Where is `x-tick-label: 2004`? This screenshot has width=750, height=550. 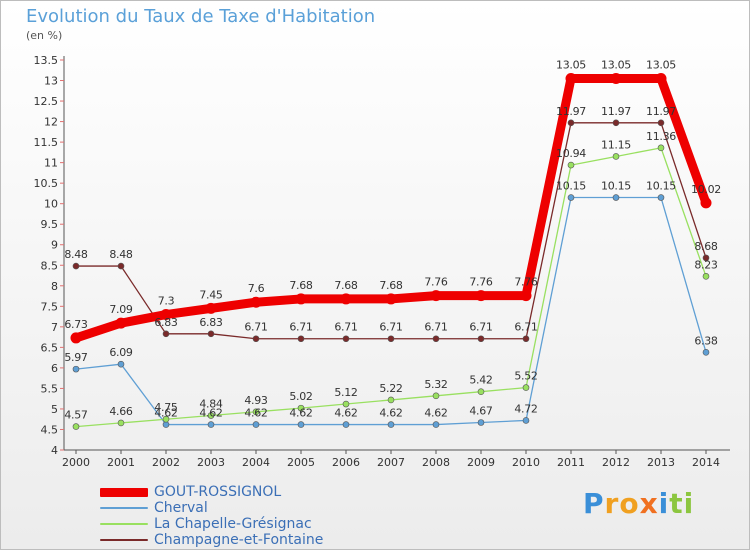
x-tick-label: 2004 is located at coordinates (256, 462).